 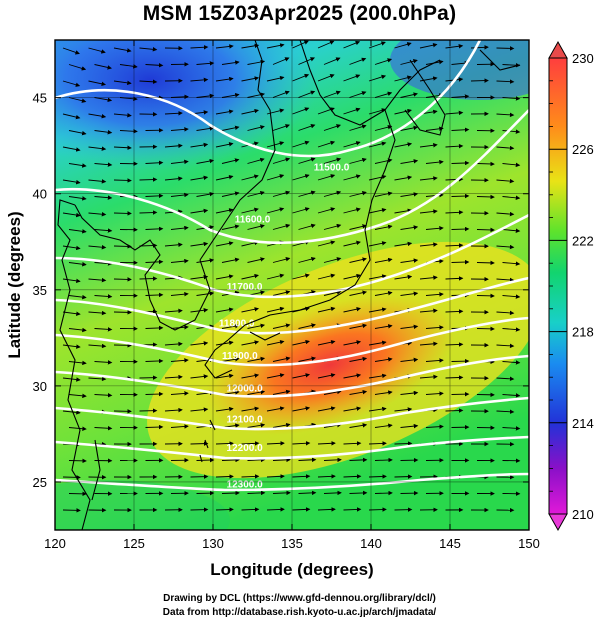 What do you see at coordinates (40, 98) in the screenshot?
I see `y-tick-label: 45` at bounding box center [40, 98].